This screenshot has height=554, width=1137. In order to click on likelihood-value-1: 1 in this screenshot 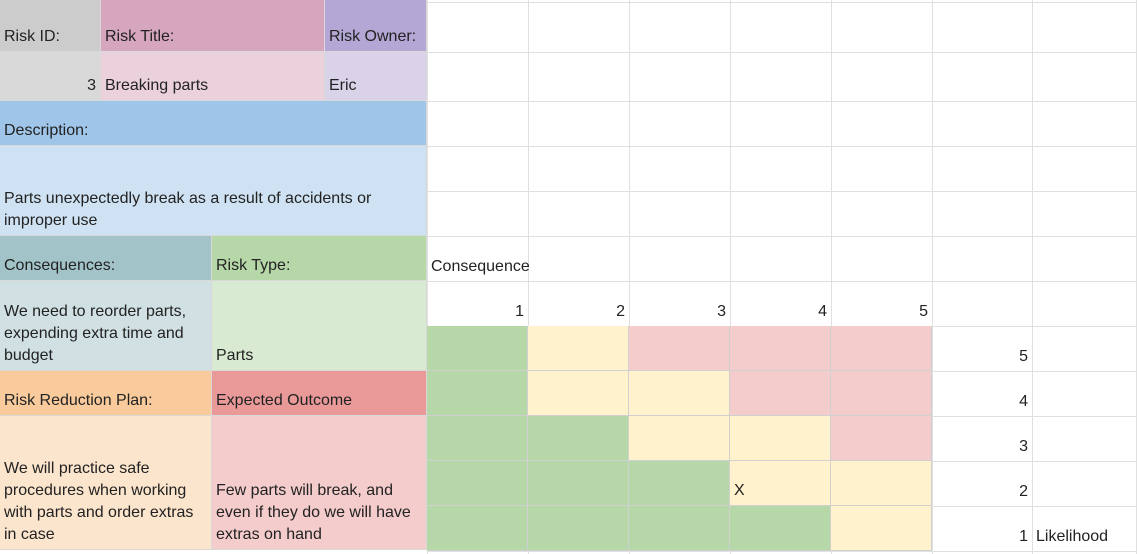, I will do `click(982, 528)`.